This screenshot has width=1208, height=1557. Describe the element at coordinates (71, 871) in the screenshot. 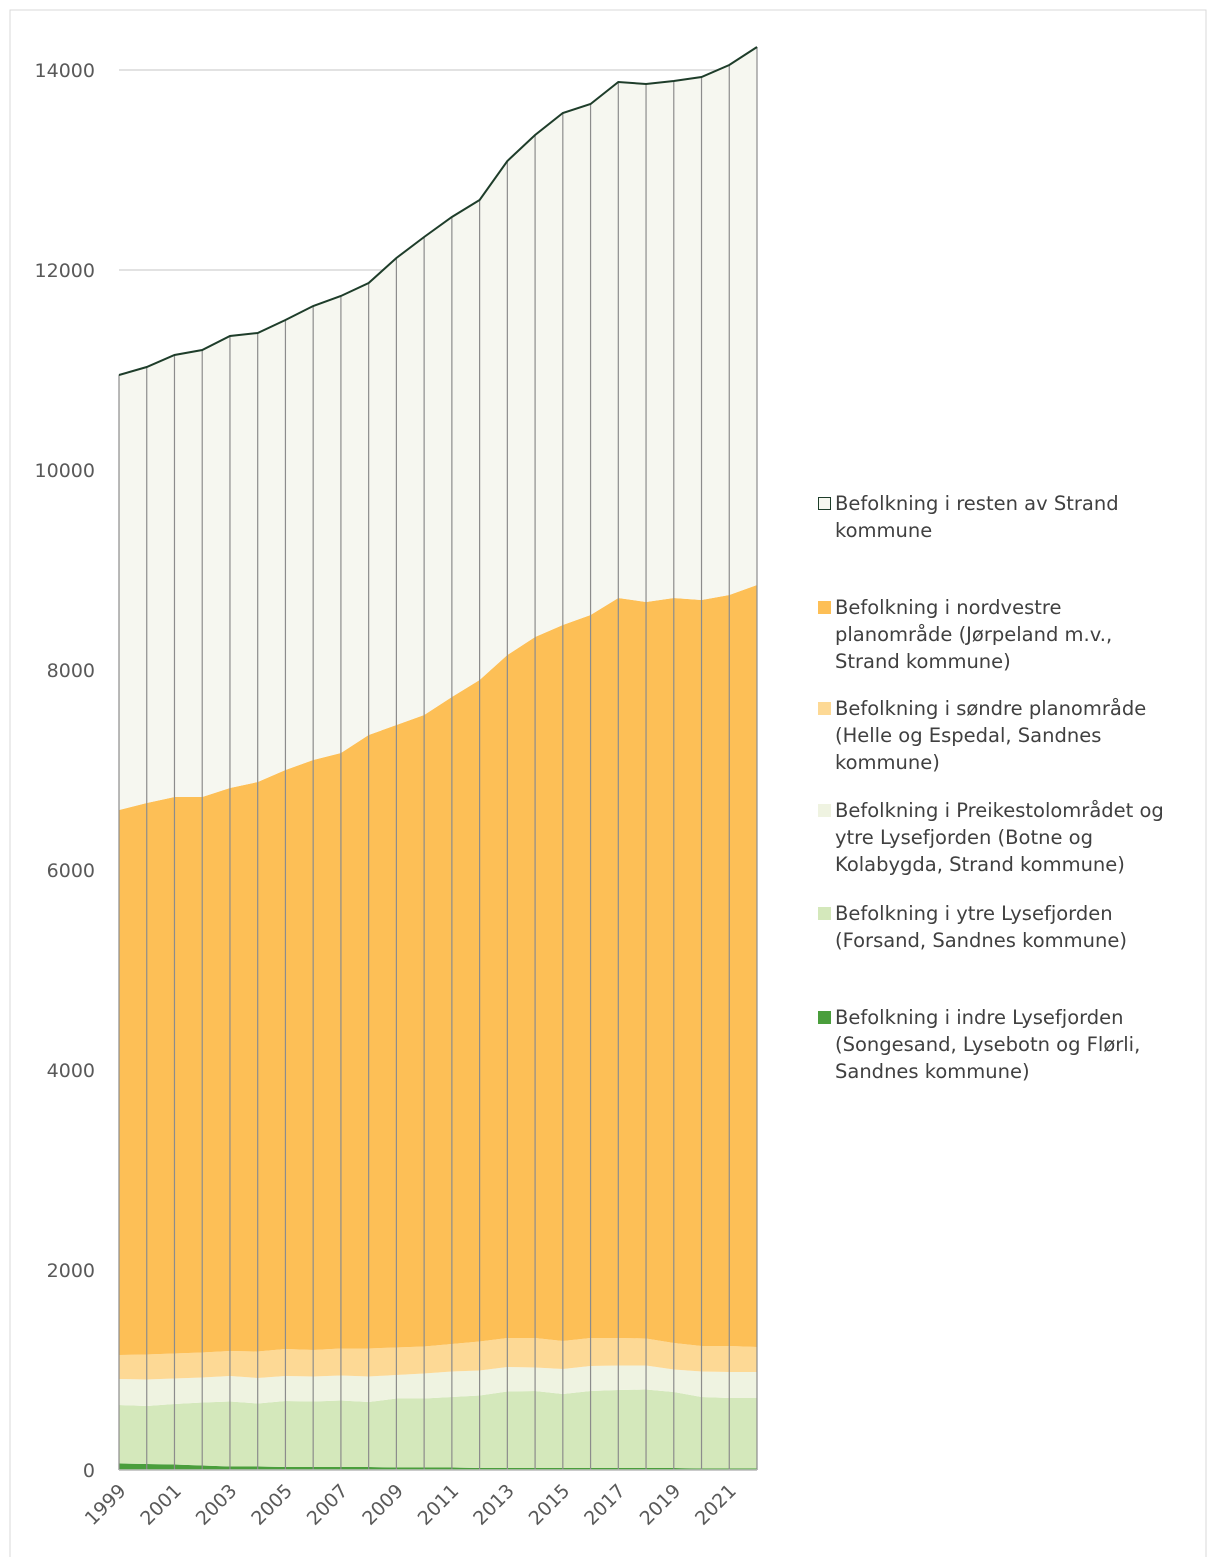

I see `y-tick-label: 6000` at that location.